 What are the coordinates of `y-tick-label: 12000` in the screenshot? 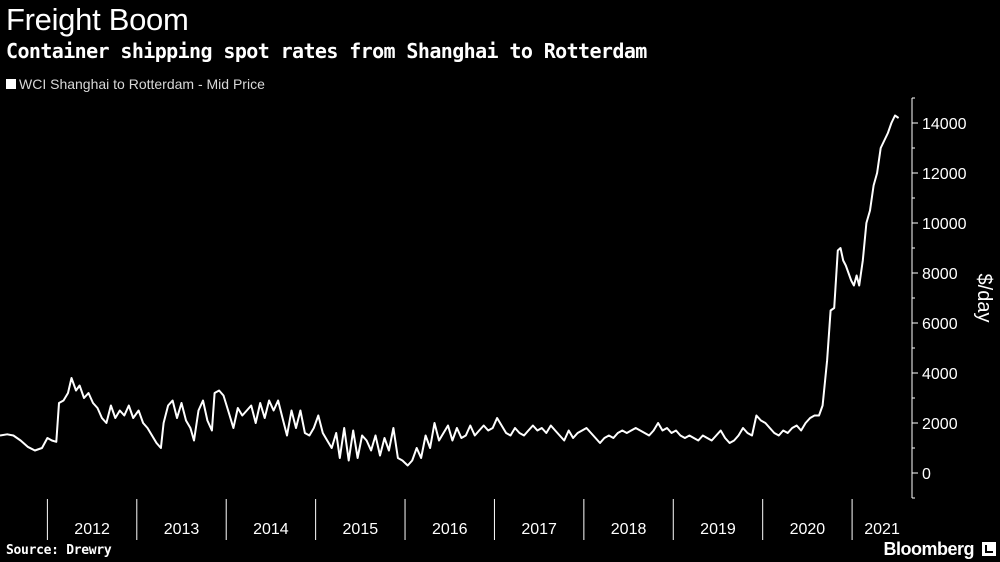 It's located at (944, 174).